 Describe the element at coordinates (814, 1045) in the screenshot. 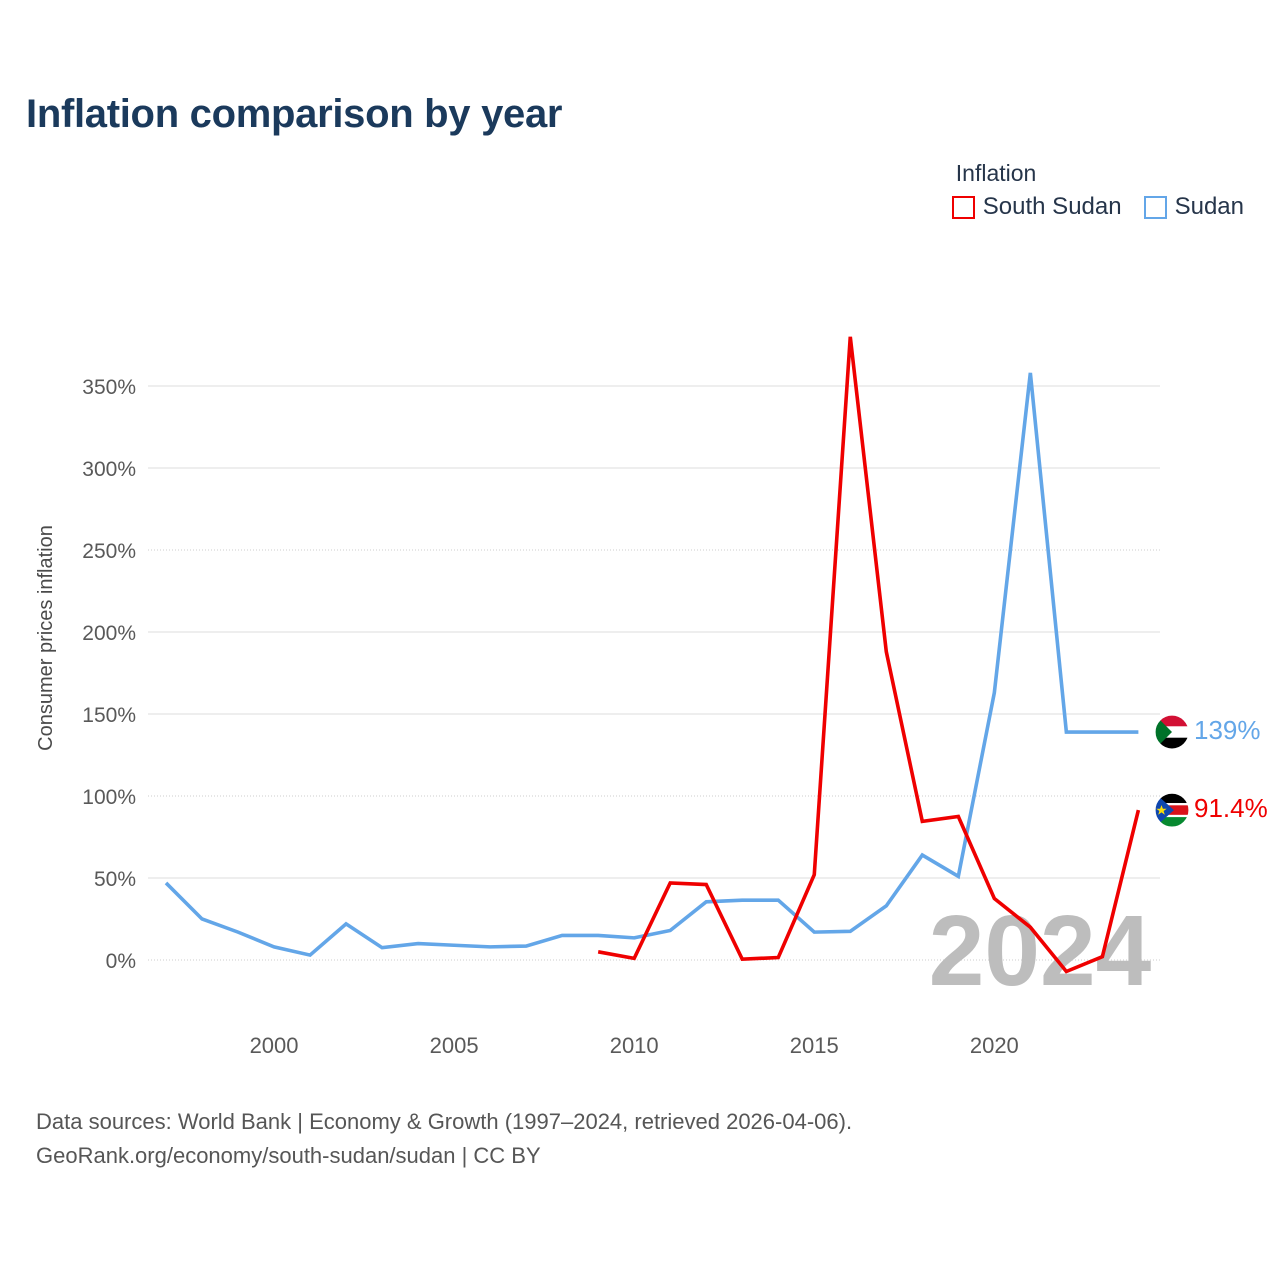

I see `x-tick-label: 2015` at that location.